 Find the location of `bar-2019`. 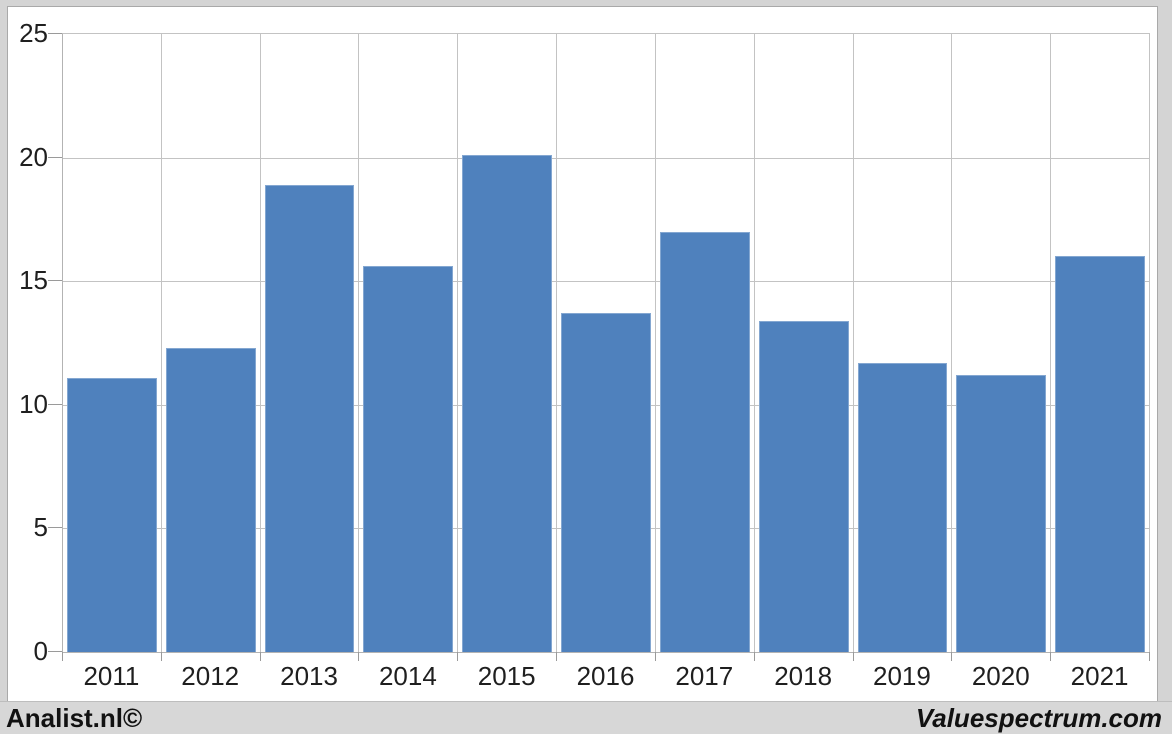

bar-2019 is located at coordinates (902, 507).